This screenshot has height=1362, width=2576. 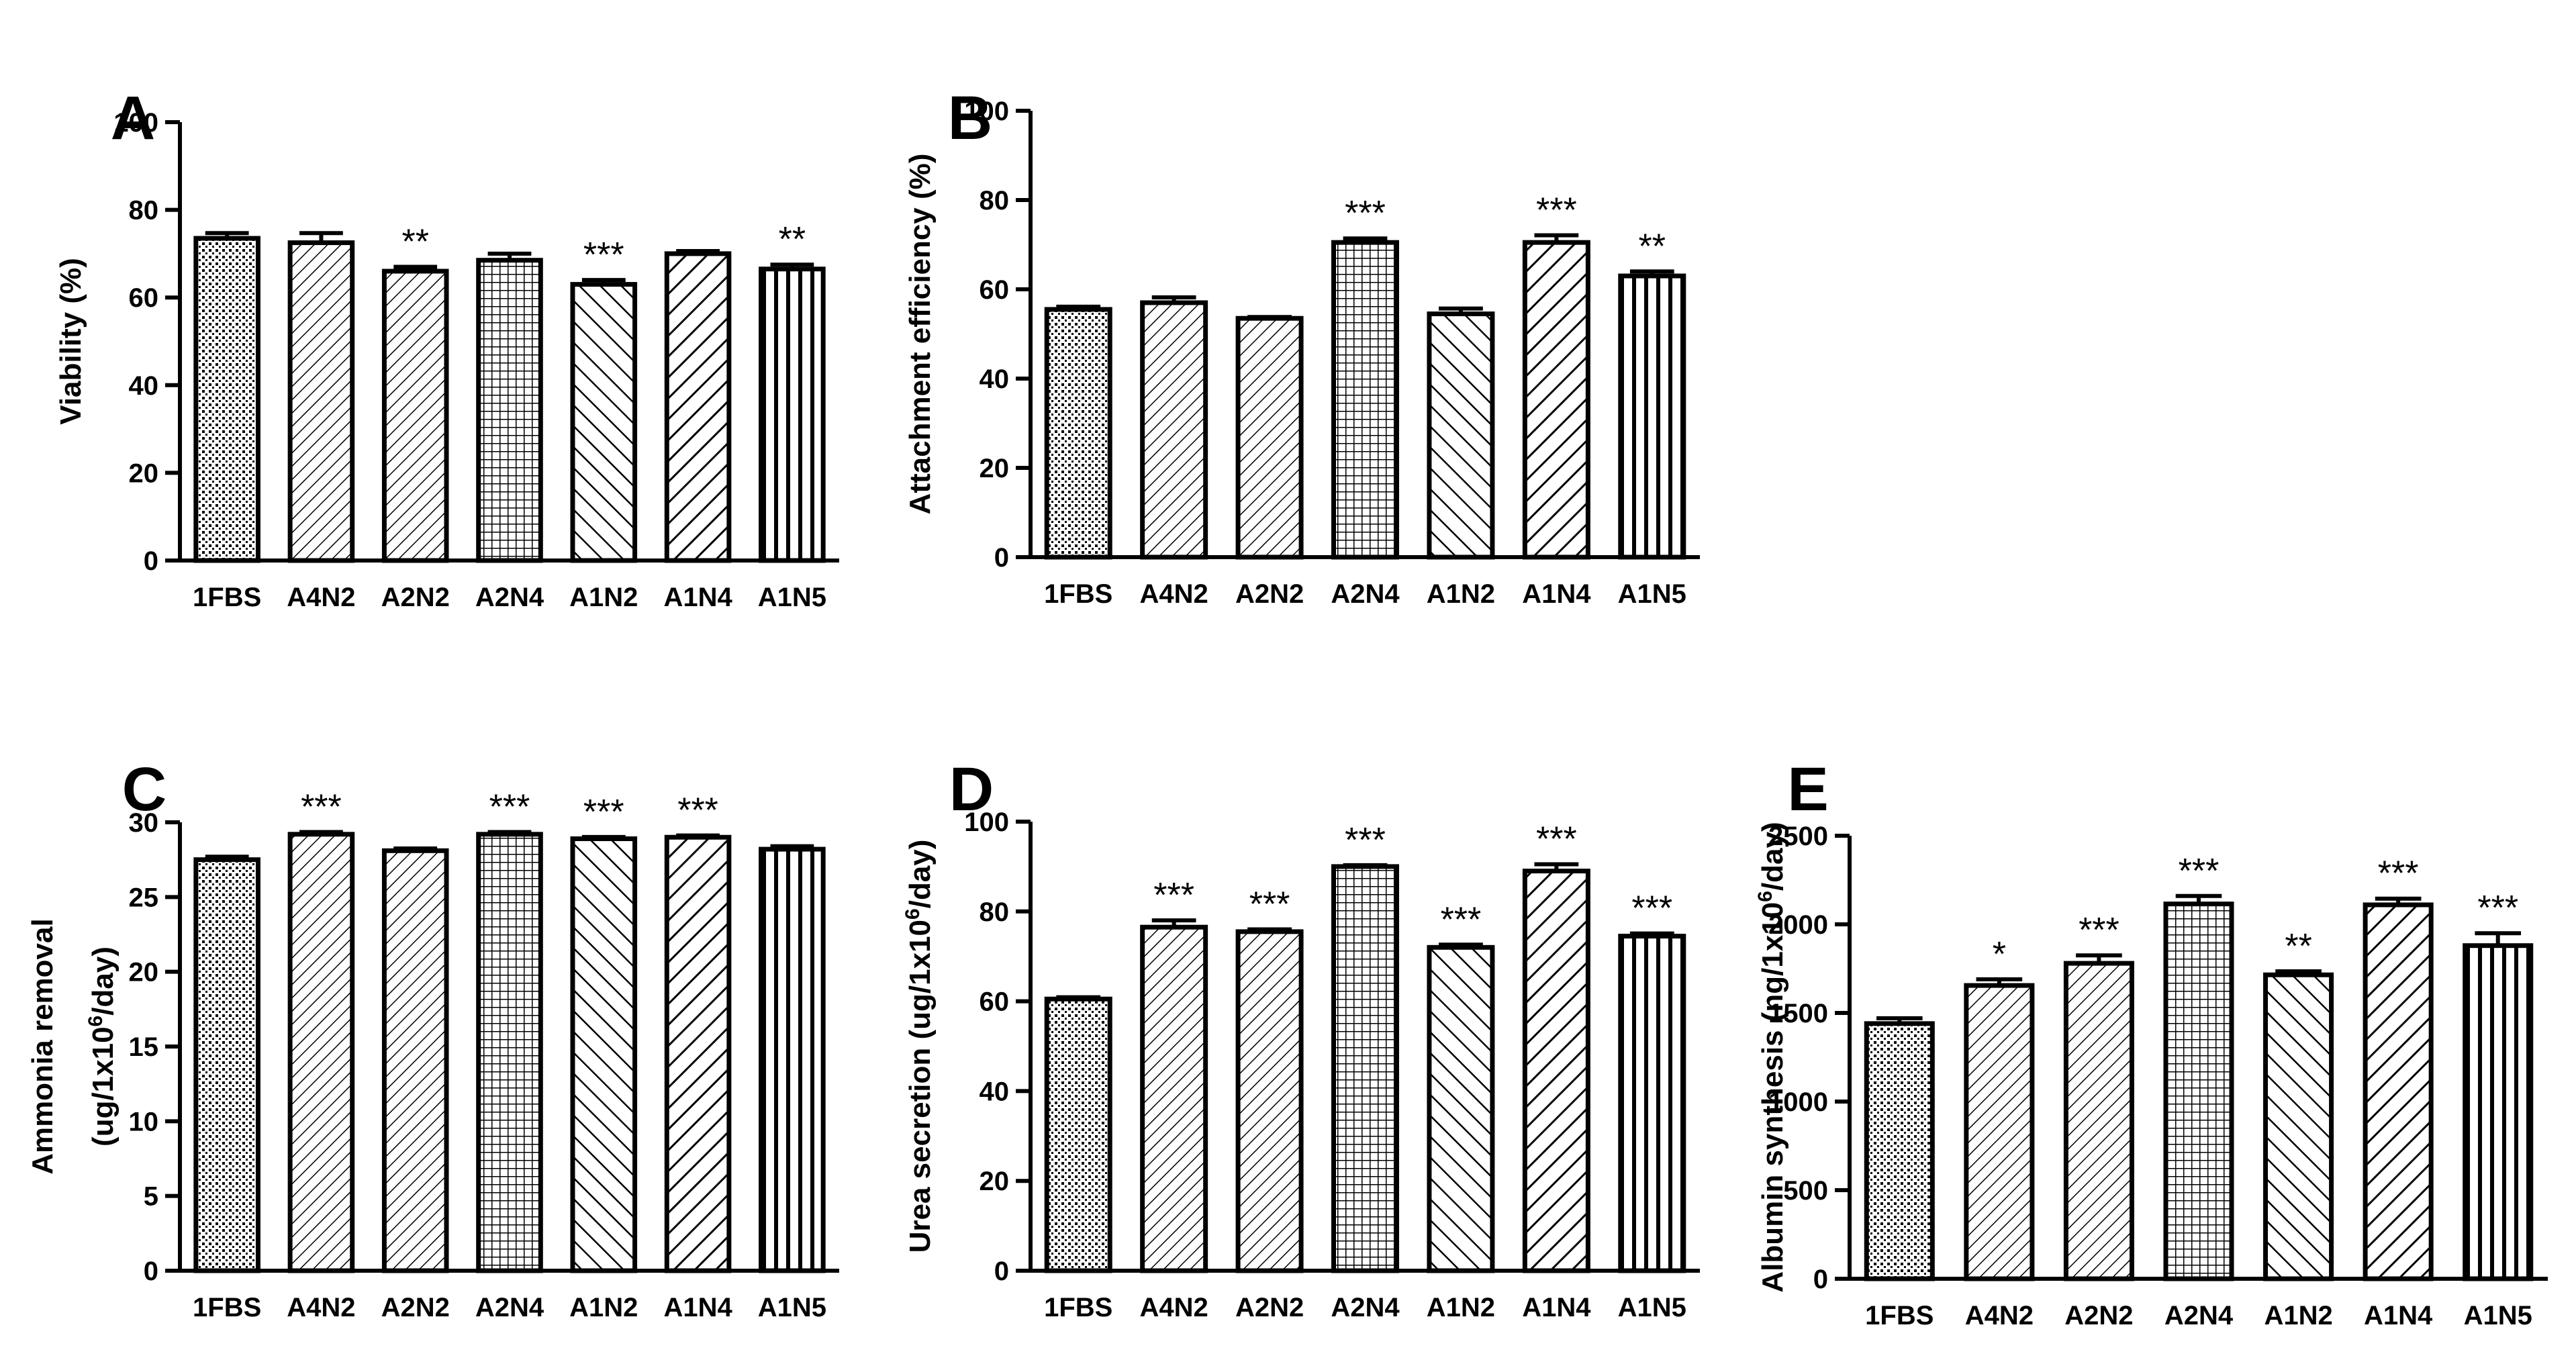 I want to click on panel-letter: A, so click(x=133, y=118).